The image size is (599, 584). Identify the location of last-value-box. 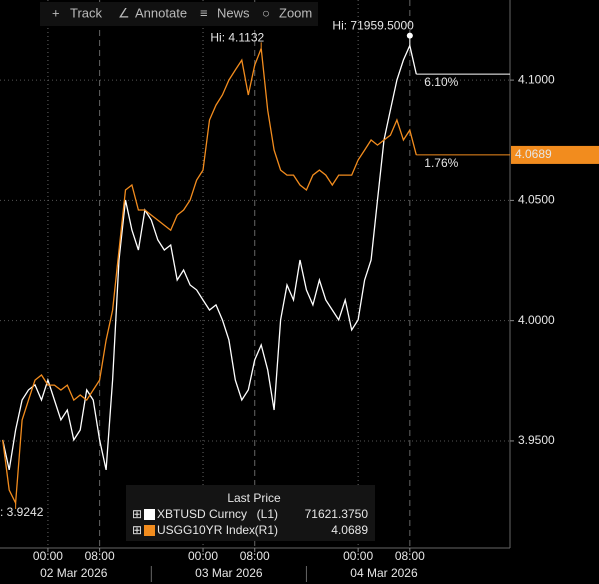
(555, 154).